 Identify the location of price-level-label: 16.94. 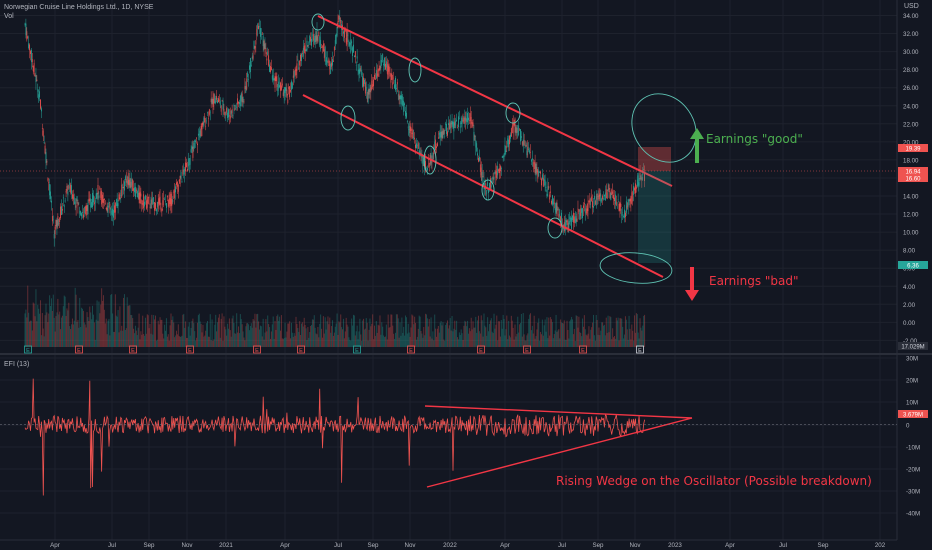
(913, 172).